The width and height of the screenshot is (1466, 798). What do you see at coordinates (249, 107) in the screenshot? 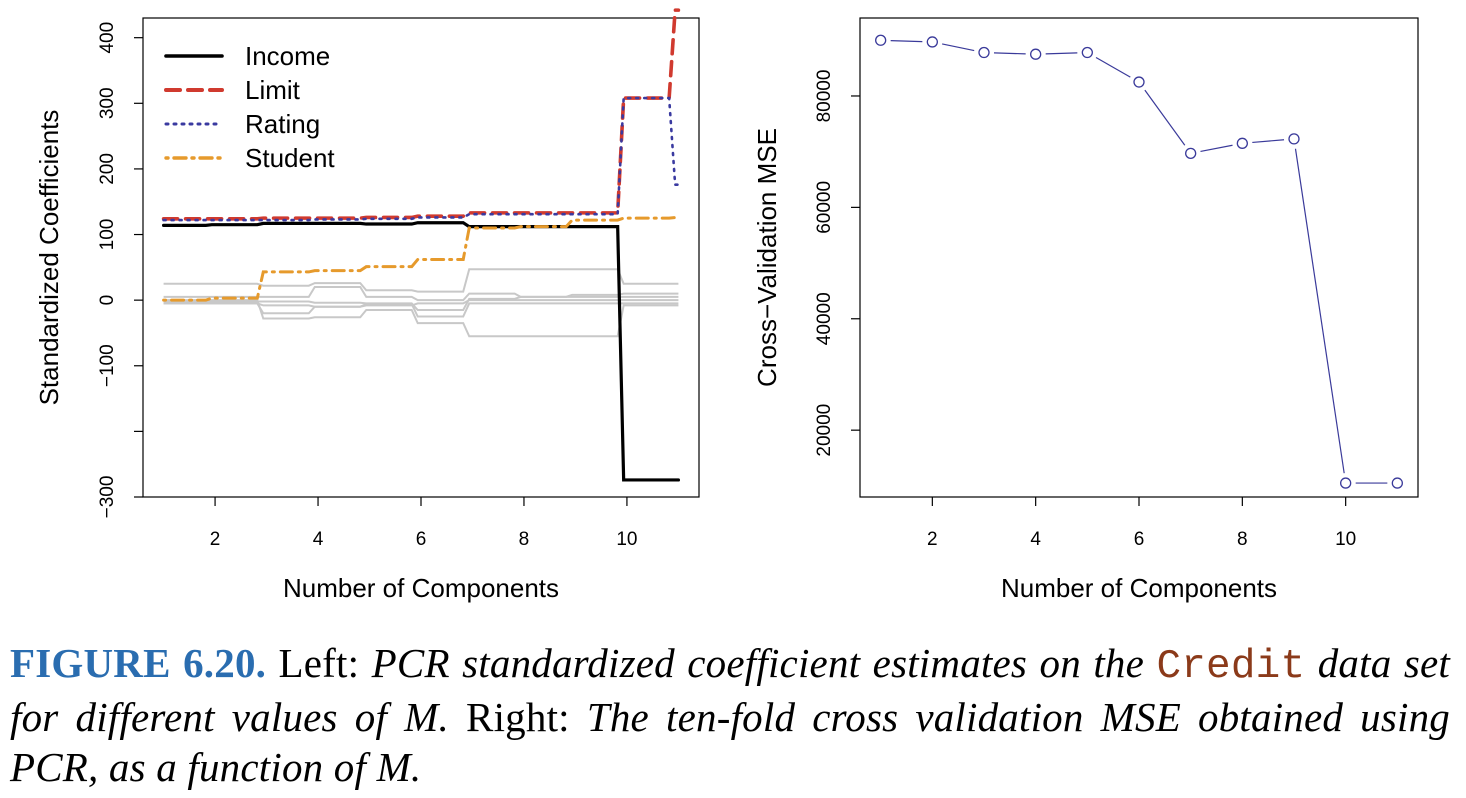
I see `left-legend: Income Limit Rating Student` at bounding box center [249, 107].